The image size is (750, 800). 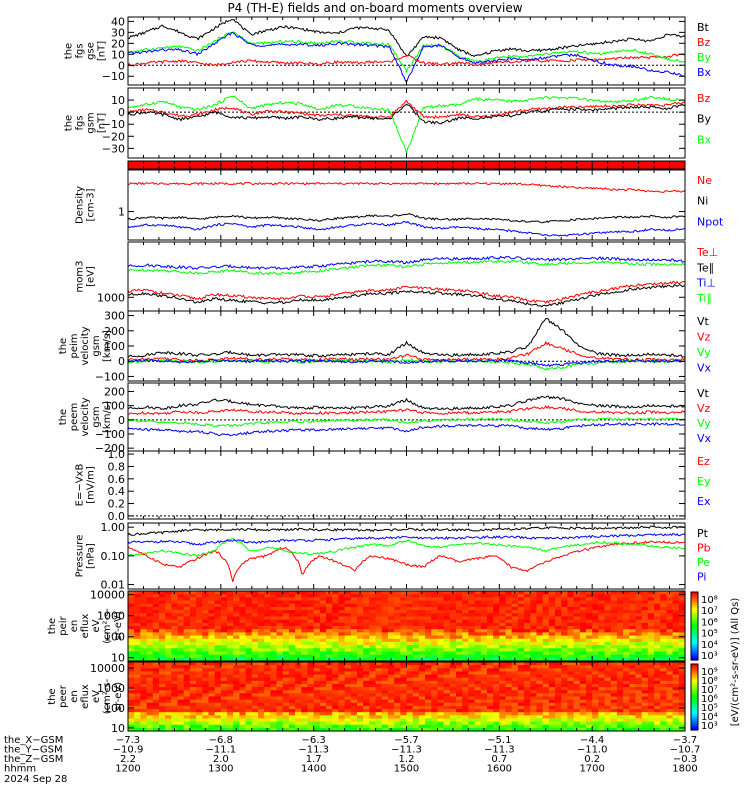 I want to click on ytick-label: −20, so click(x=113, y=136).